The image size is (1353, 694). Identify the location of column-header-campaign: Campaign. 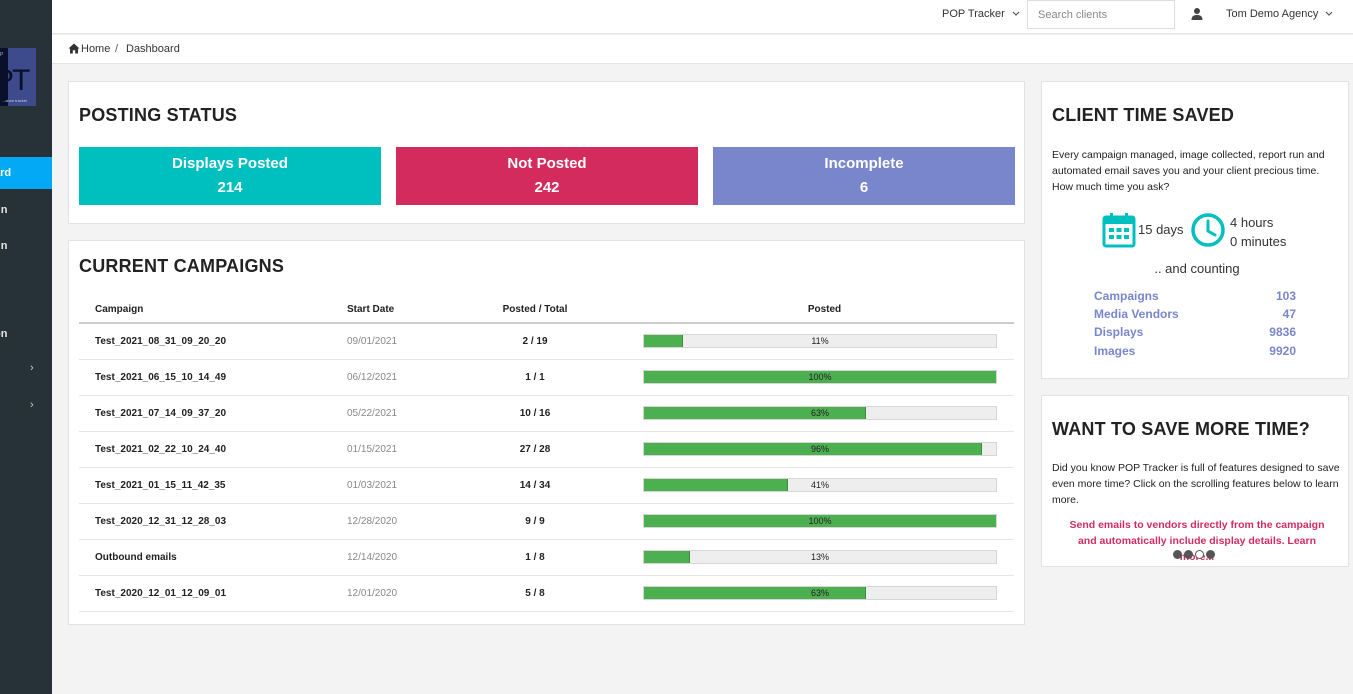
(213, 310).